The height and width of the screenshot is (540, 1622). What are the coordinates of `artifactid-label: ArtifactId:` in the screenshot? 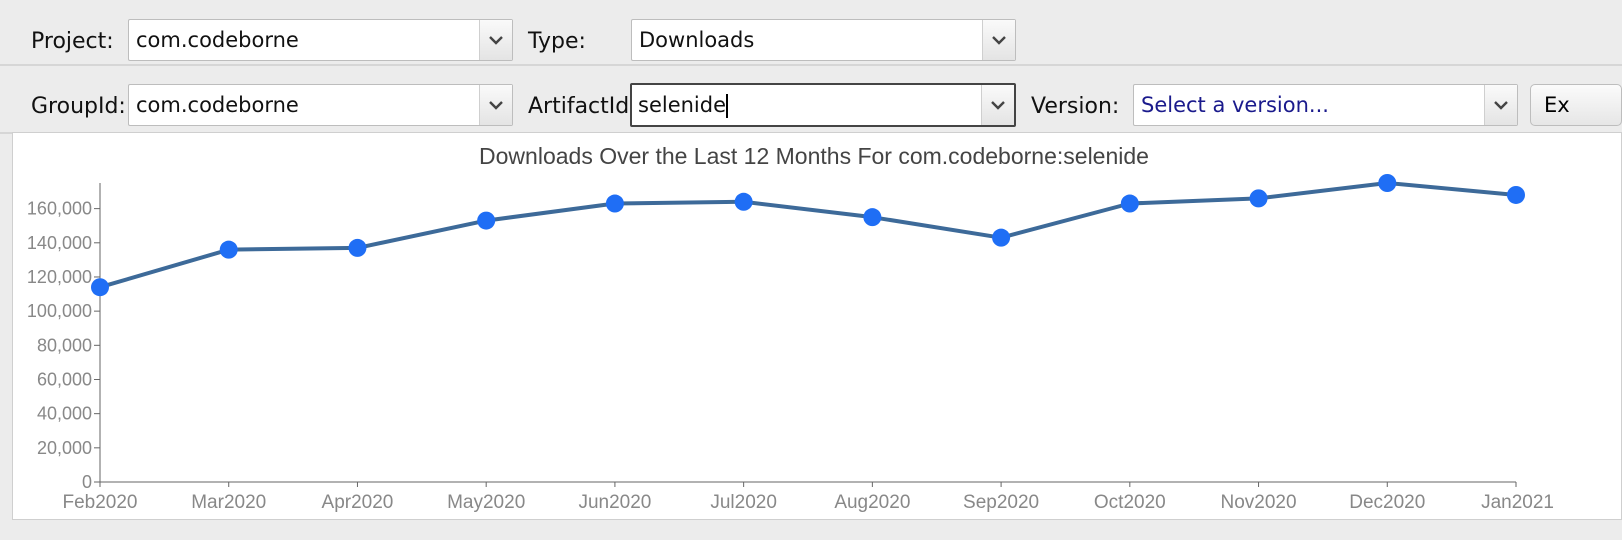 It's located at (582, 106).